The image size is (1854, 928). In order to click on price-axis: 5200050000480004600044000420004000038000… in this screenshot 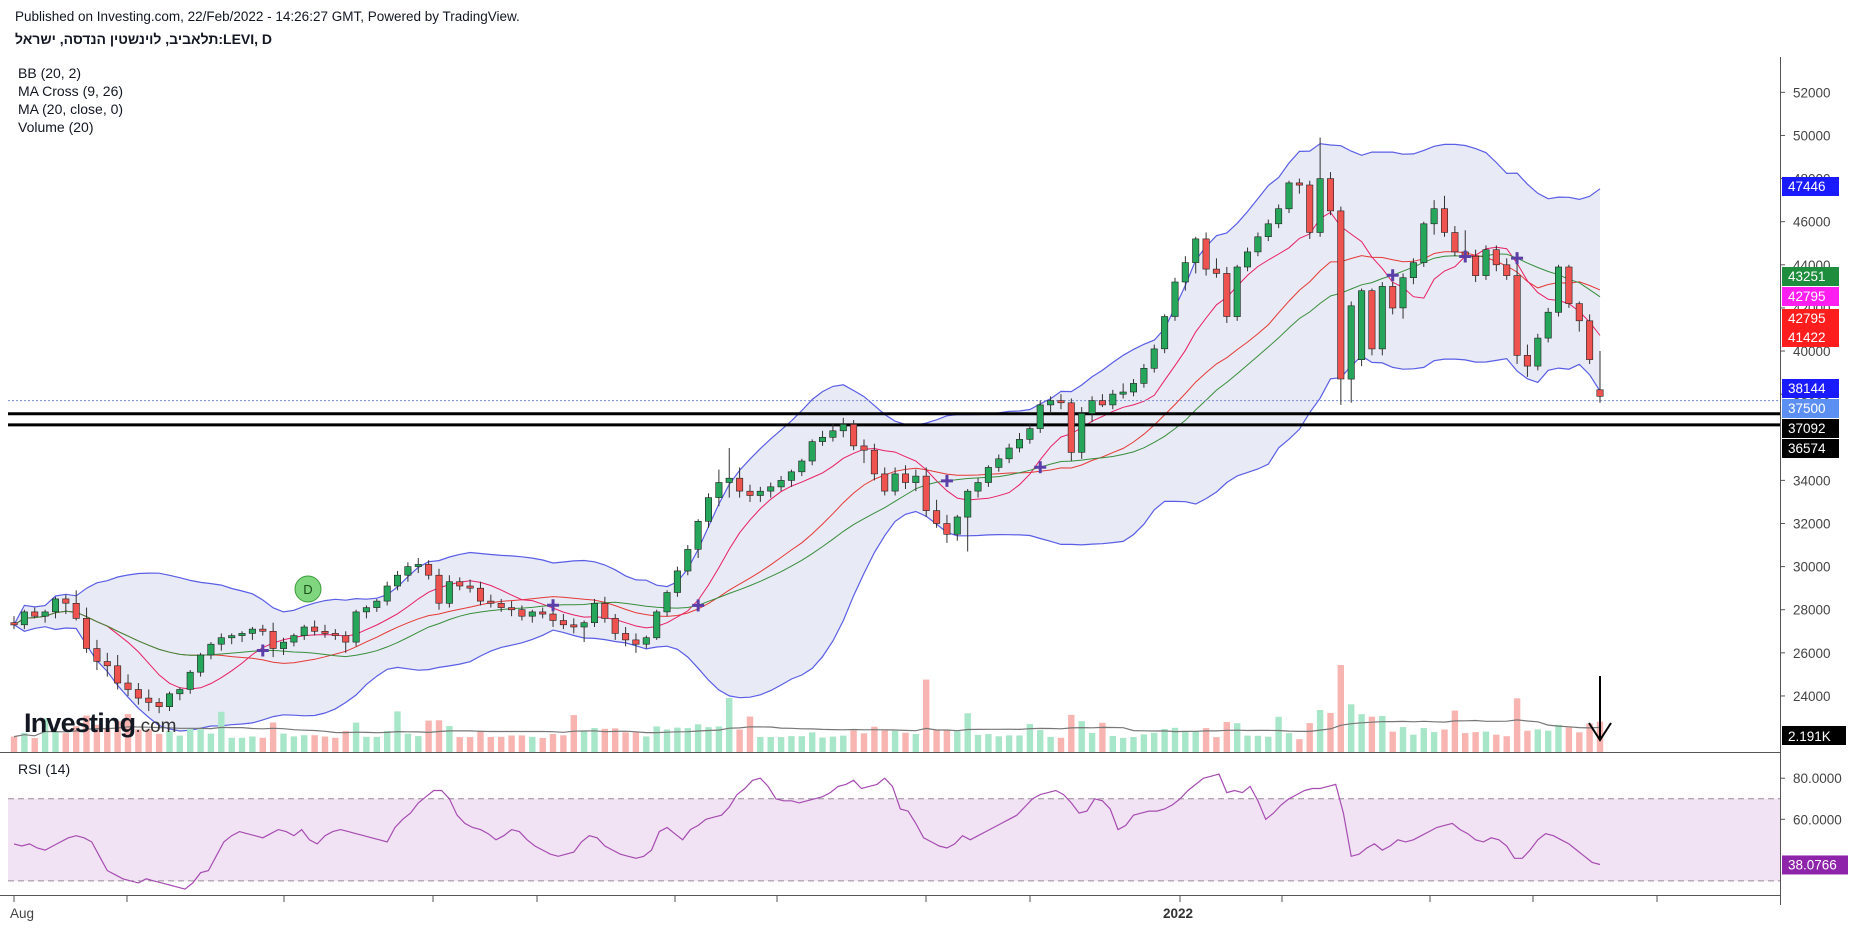, I will do `click(1813, 415)`.